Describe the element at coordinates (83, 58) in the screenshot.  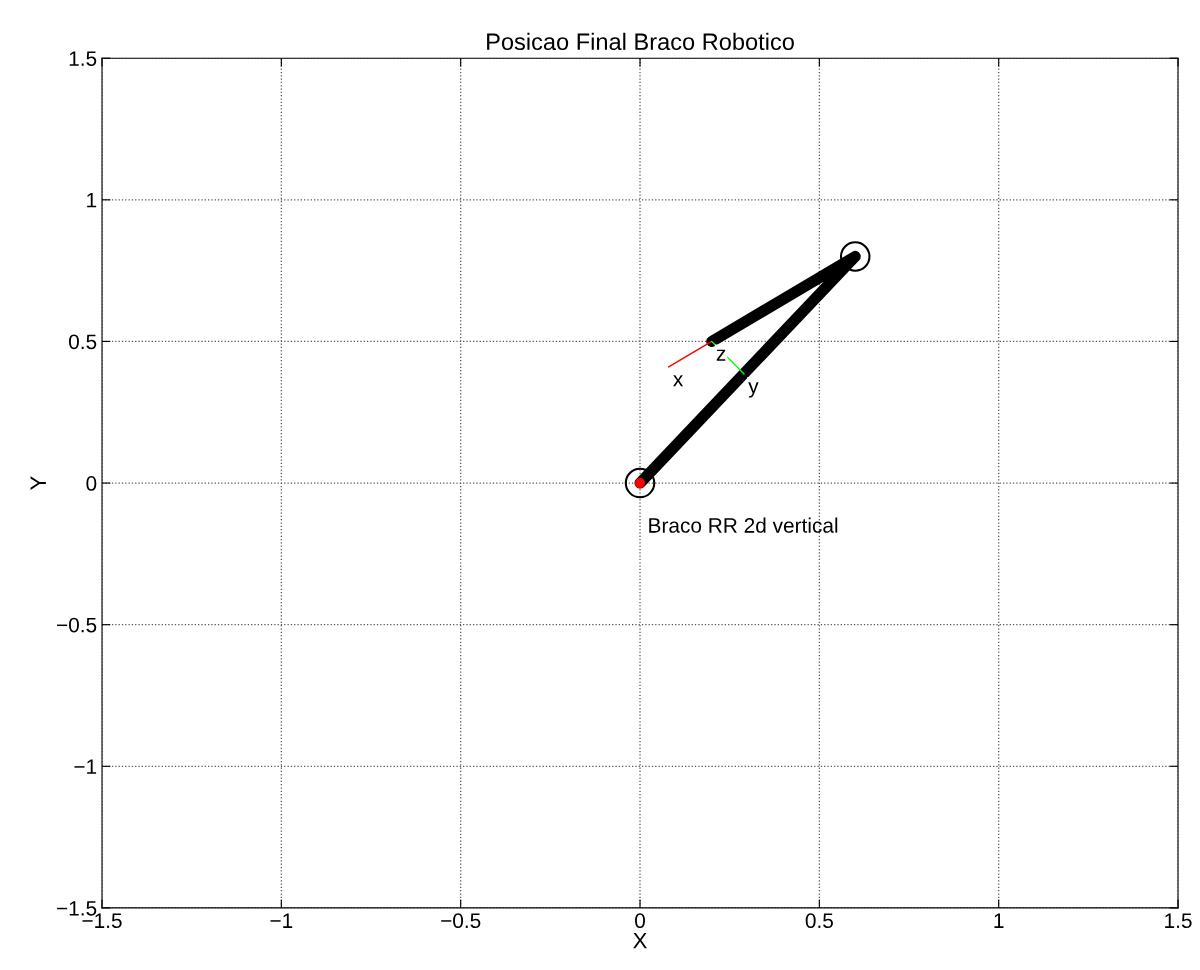
I see `y-tick-label: 1.5` at that location.